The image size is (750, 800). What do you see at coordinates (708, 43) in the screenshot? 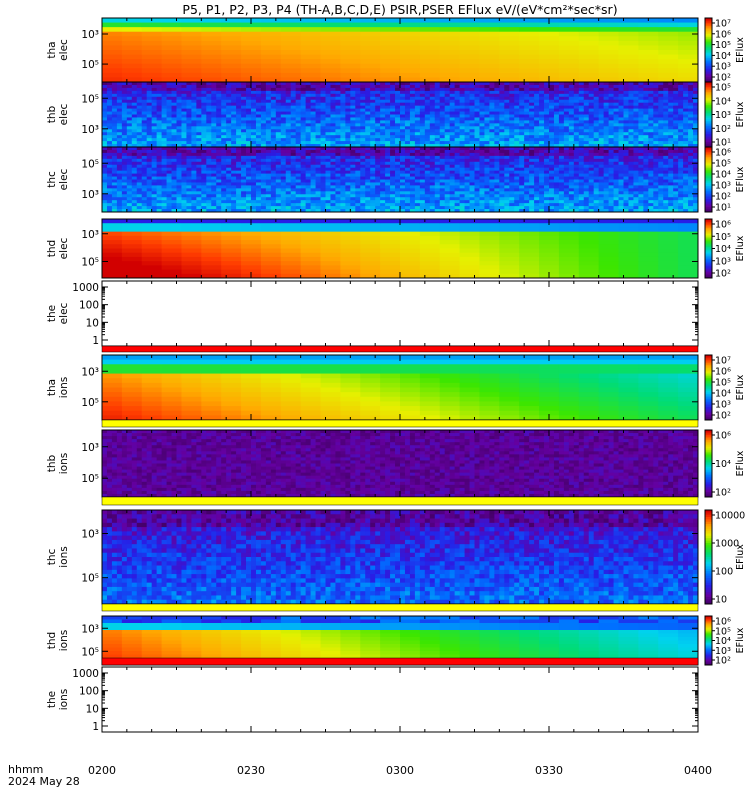
I see `colorbar-segment` at bounding box center [708, 43].